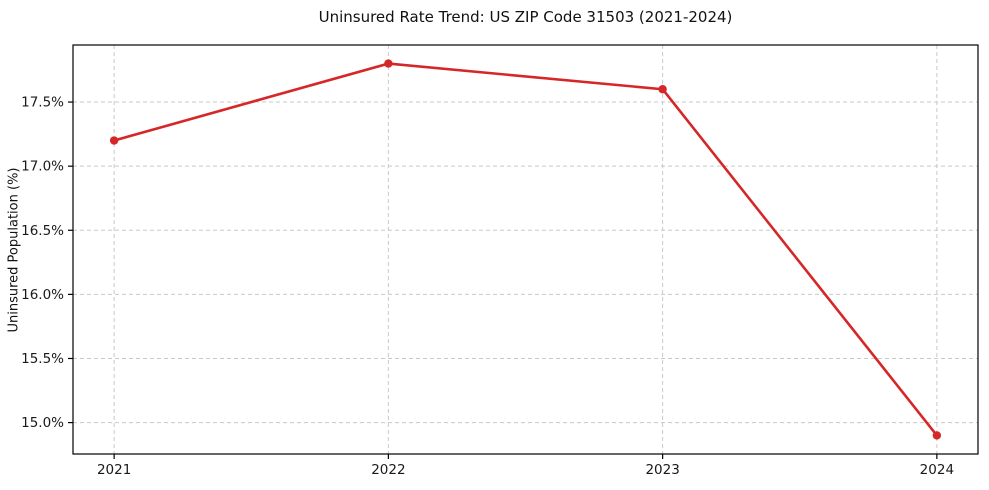  What do you see at coordinates (388, 470) in the screenshot?
I see `x-tick-label: 2022` at bounding box center [388, 470].